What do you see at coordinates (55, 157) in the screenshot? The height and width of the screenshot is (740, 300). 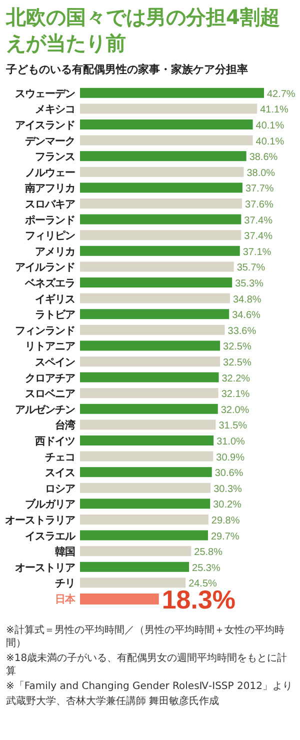 I see `y-tick-label: フランス` at bounding box center [55, 157].